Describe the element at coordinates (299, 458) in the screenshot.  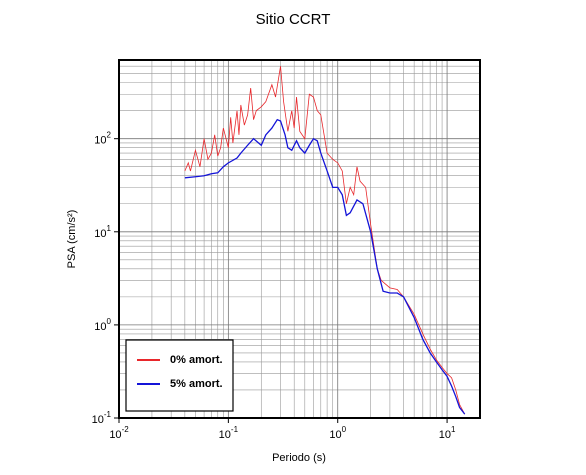
I see `x-axis-label: Periodo (s)` at that location.